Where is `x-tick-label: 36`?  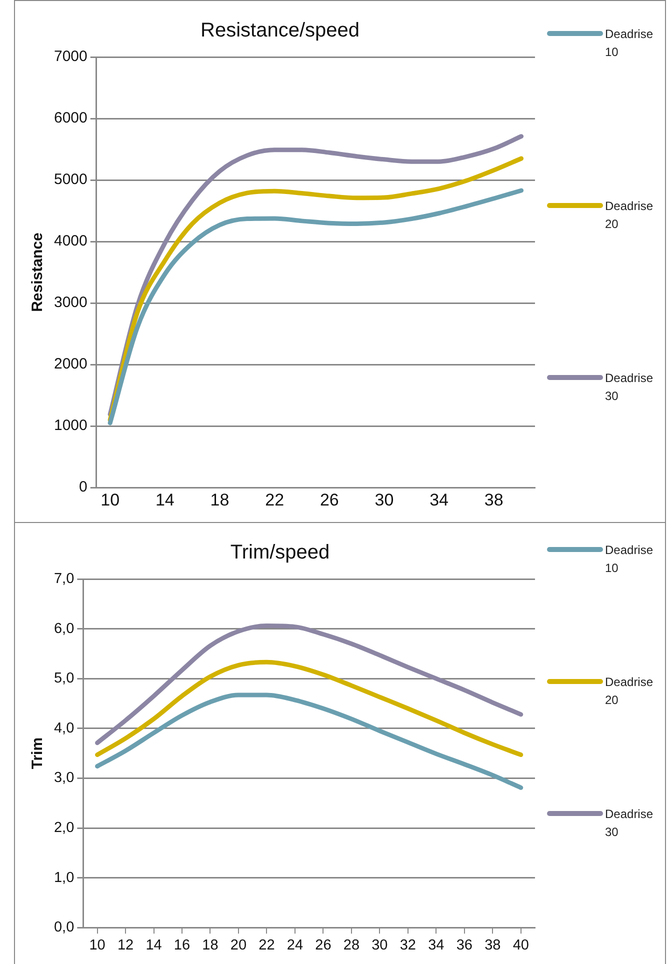
x-tick-label: 36 is located at coordinates (464, 945).